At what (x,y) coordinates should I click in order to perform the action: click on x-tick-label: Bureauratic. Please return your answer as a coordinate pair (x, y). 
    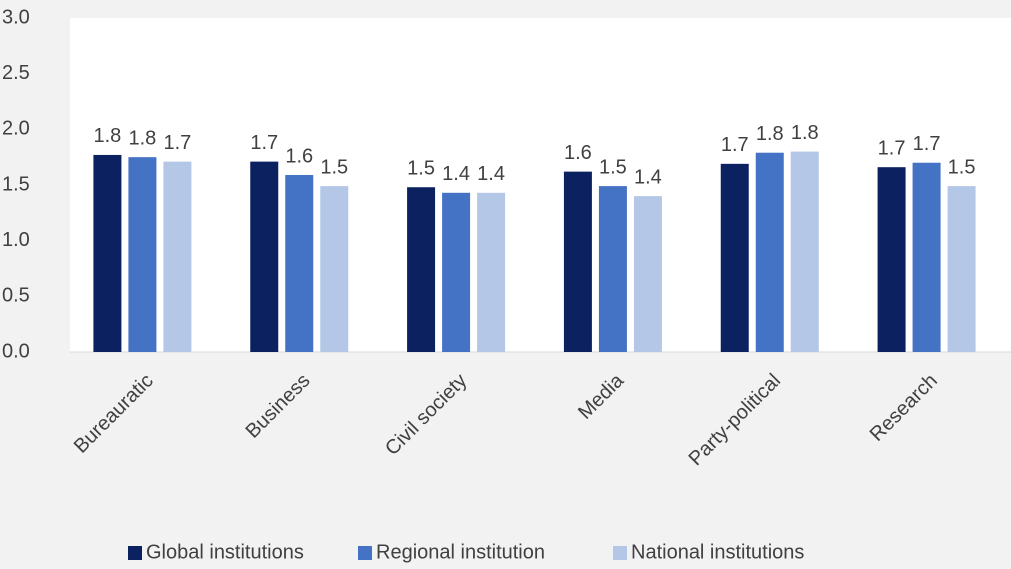
    Looking at the image, I should click on (114, 414).